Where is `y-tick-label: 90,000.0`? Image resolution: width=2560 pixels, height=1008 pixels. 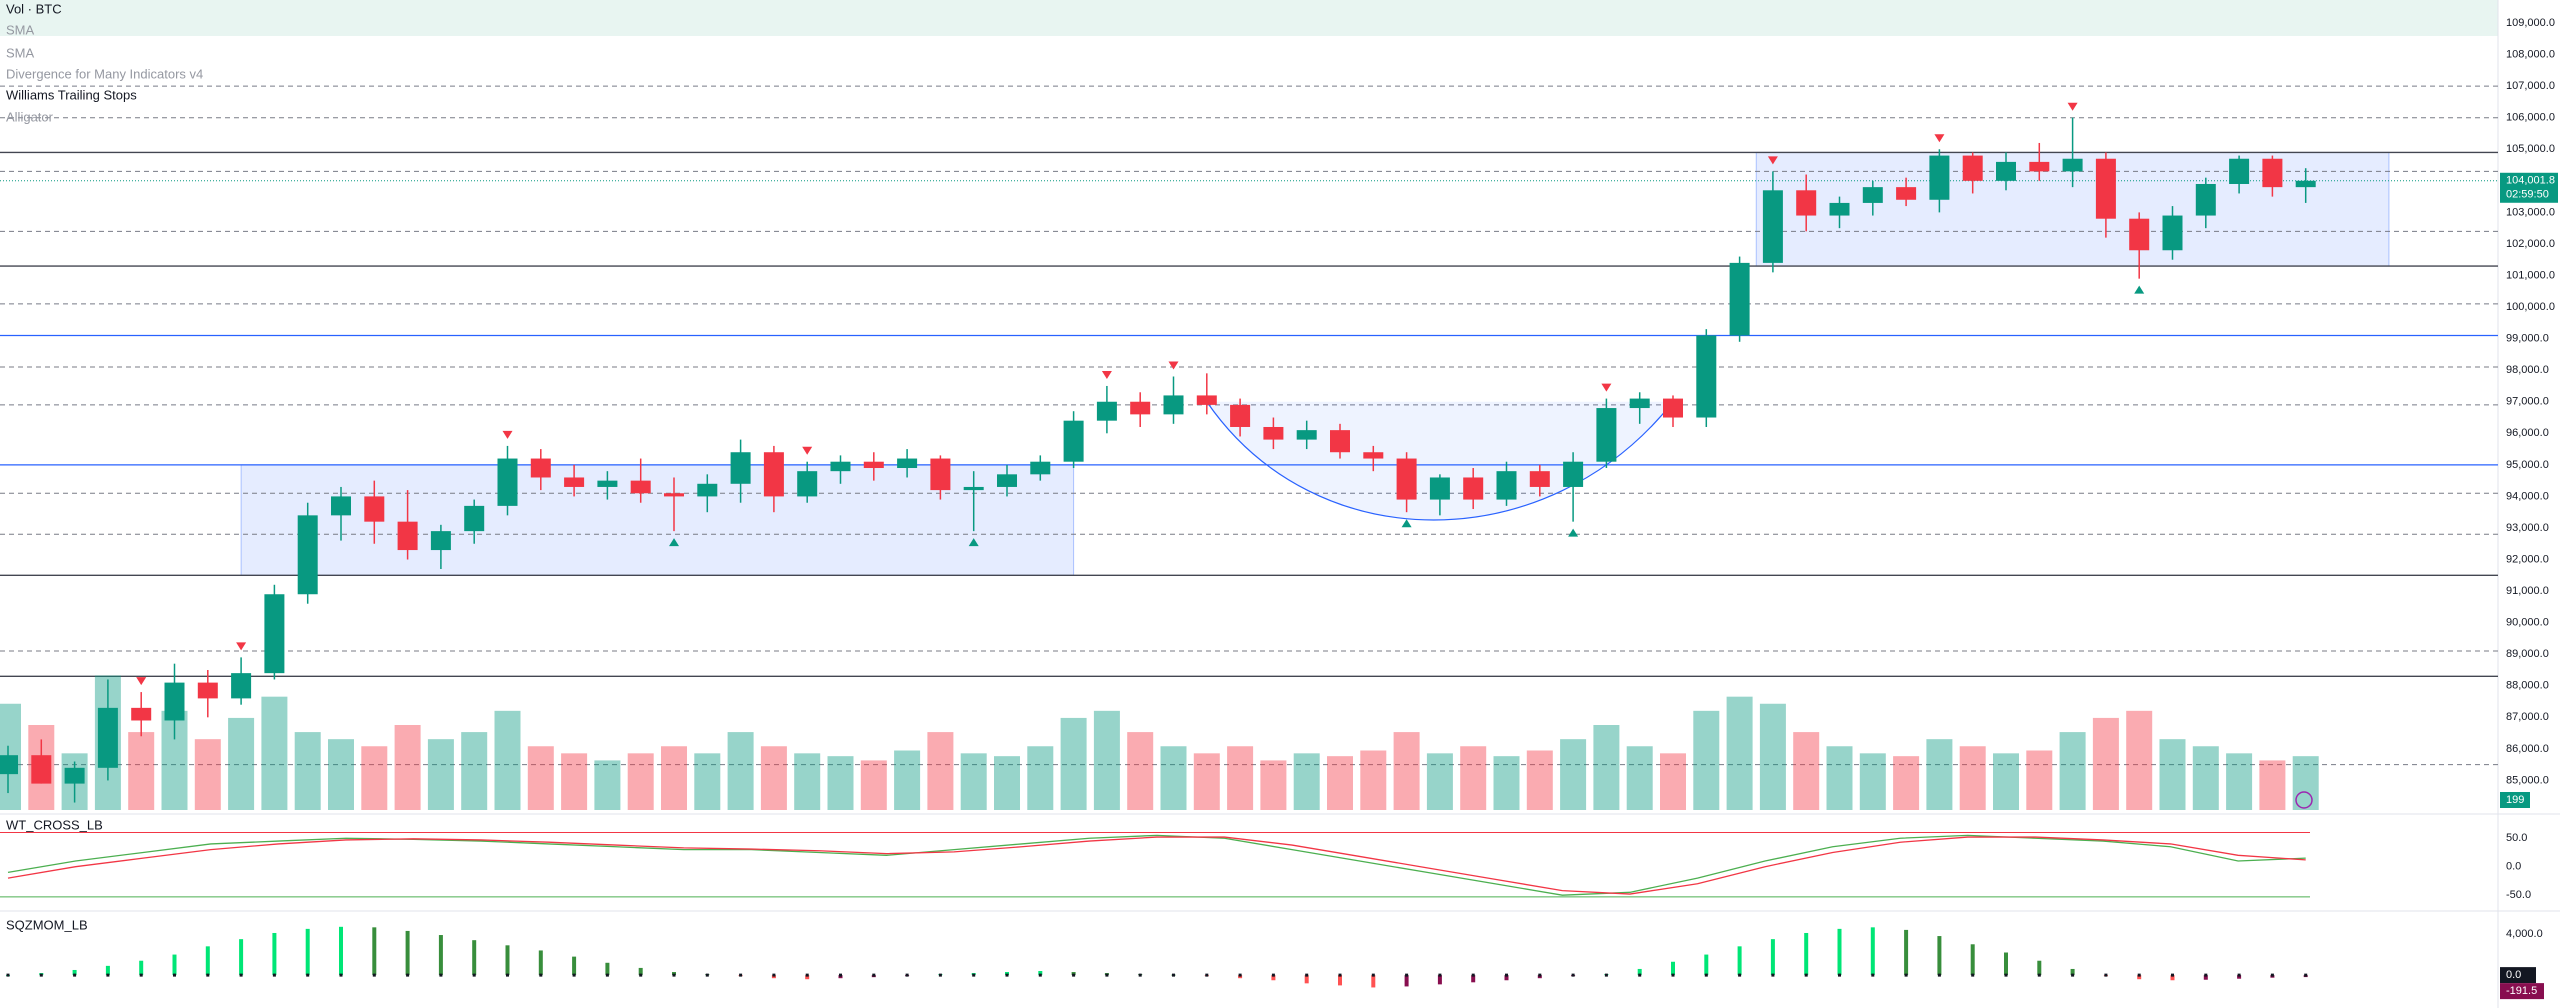
y-tick-label: 90,000.0 is located at coordinates (2527, 623).